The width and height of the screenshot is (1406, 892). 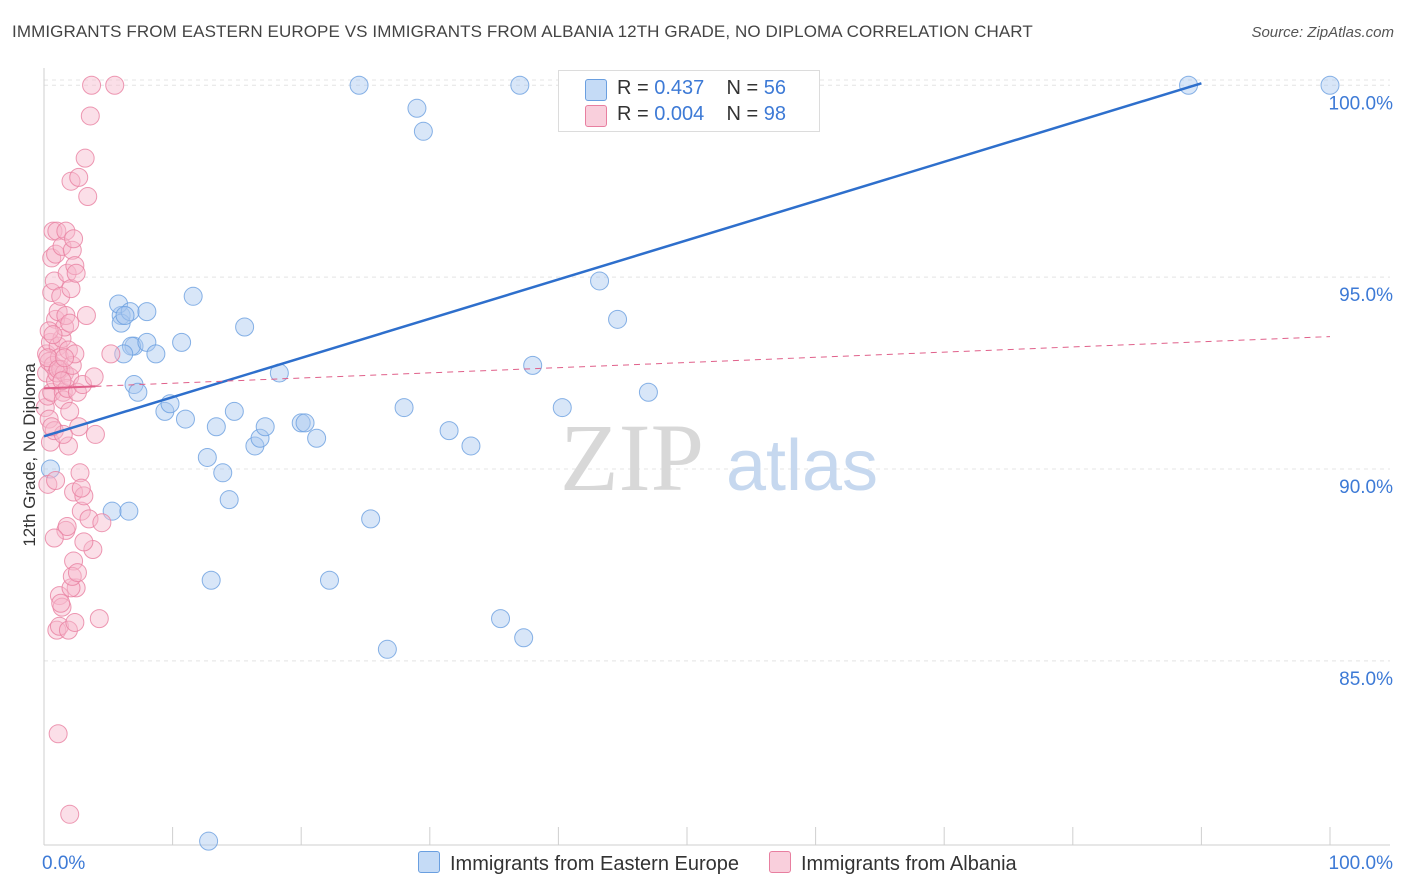 What do you see at coordinates (633, 114) in the screenshot?
I see `pink-r-label: R =` at bounding box center [633, 114].